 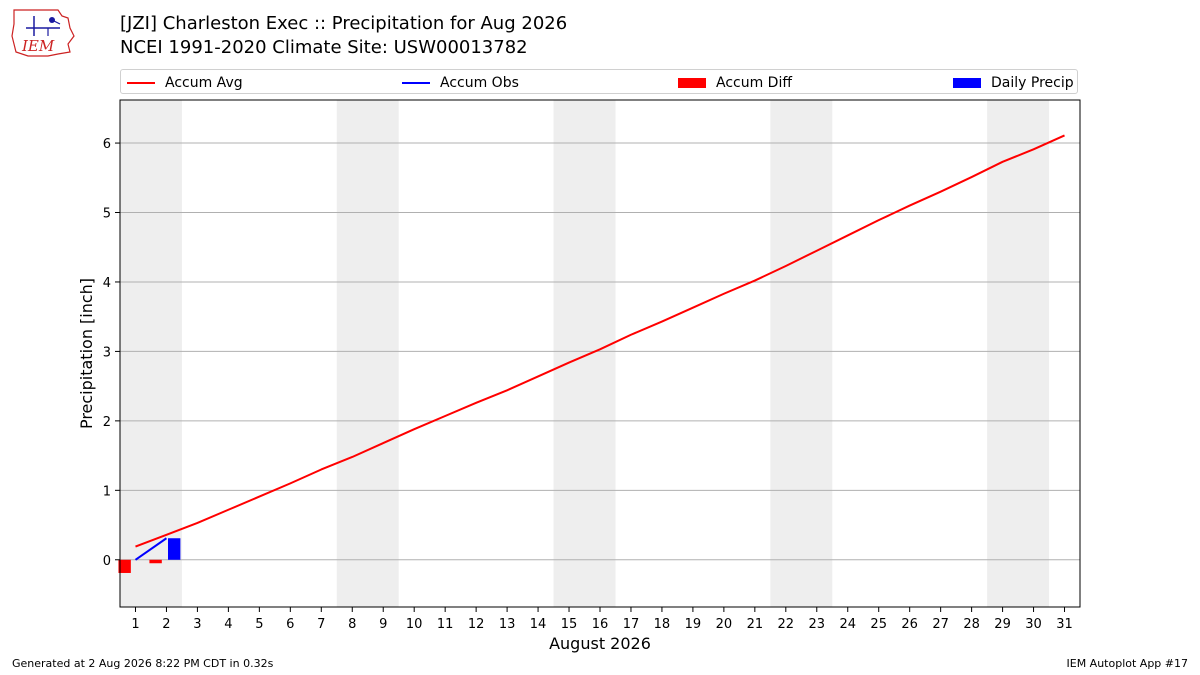 I want to click on x-tick-label: 12, so click(x=476, y=624).